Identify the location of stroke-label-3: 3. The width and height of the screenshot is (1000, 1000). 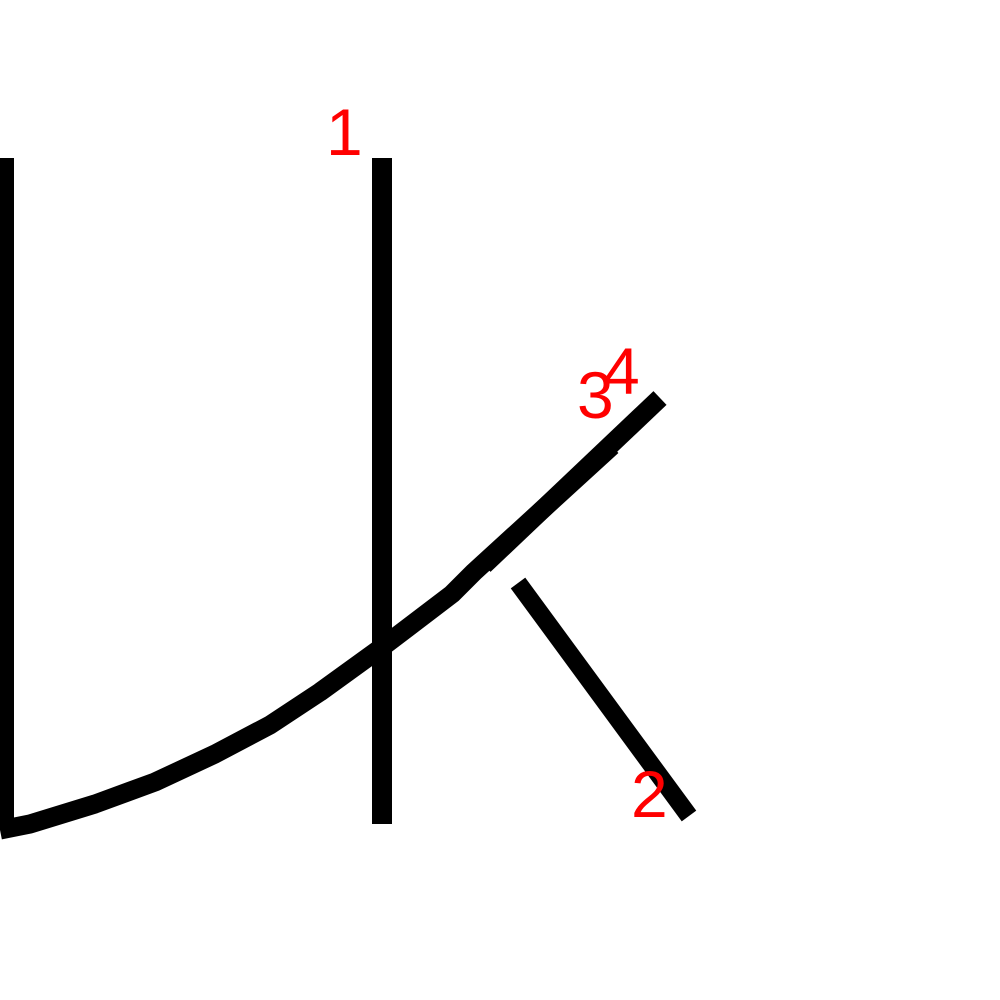
(595, 395).